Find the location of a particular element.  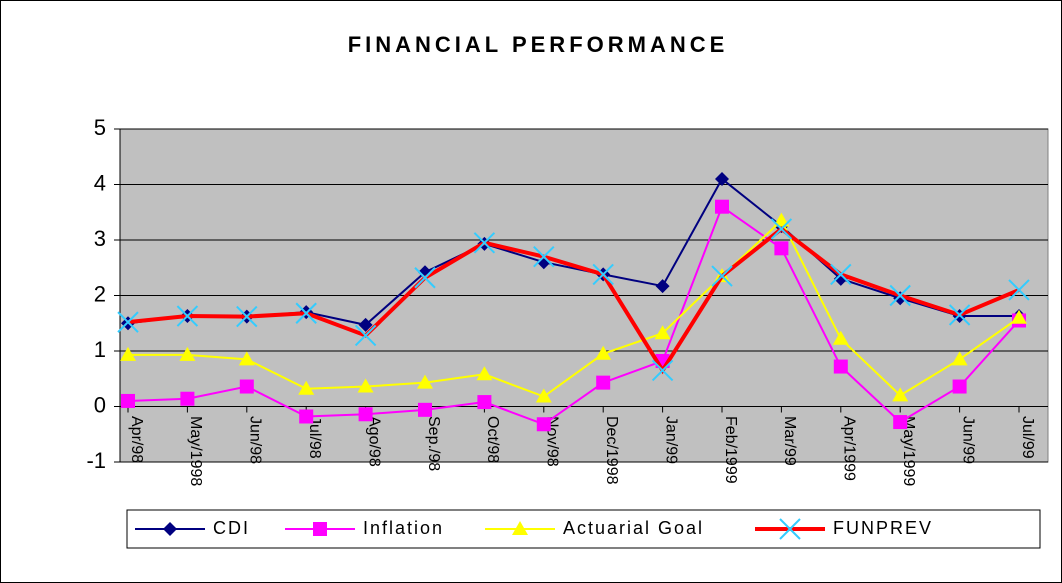

x-tick-label: Jul/98 is located at coordinates (314, 437).